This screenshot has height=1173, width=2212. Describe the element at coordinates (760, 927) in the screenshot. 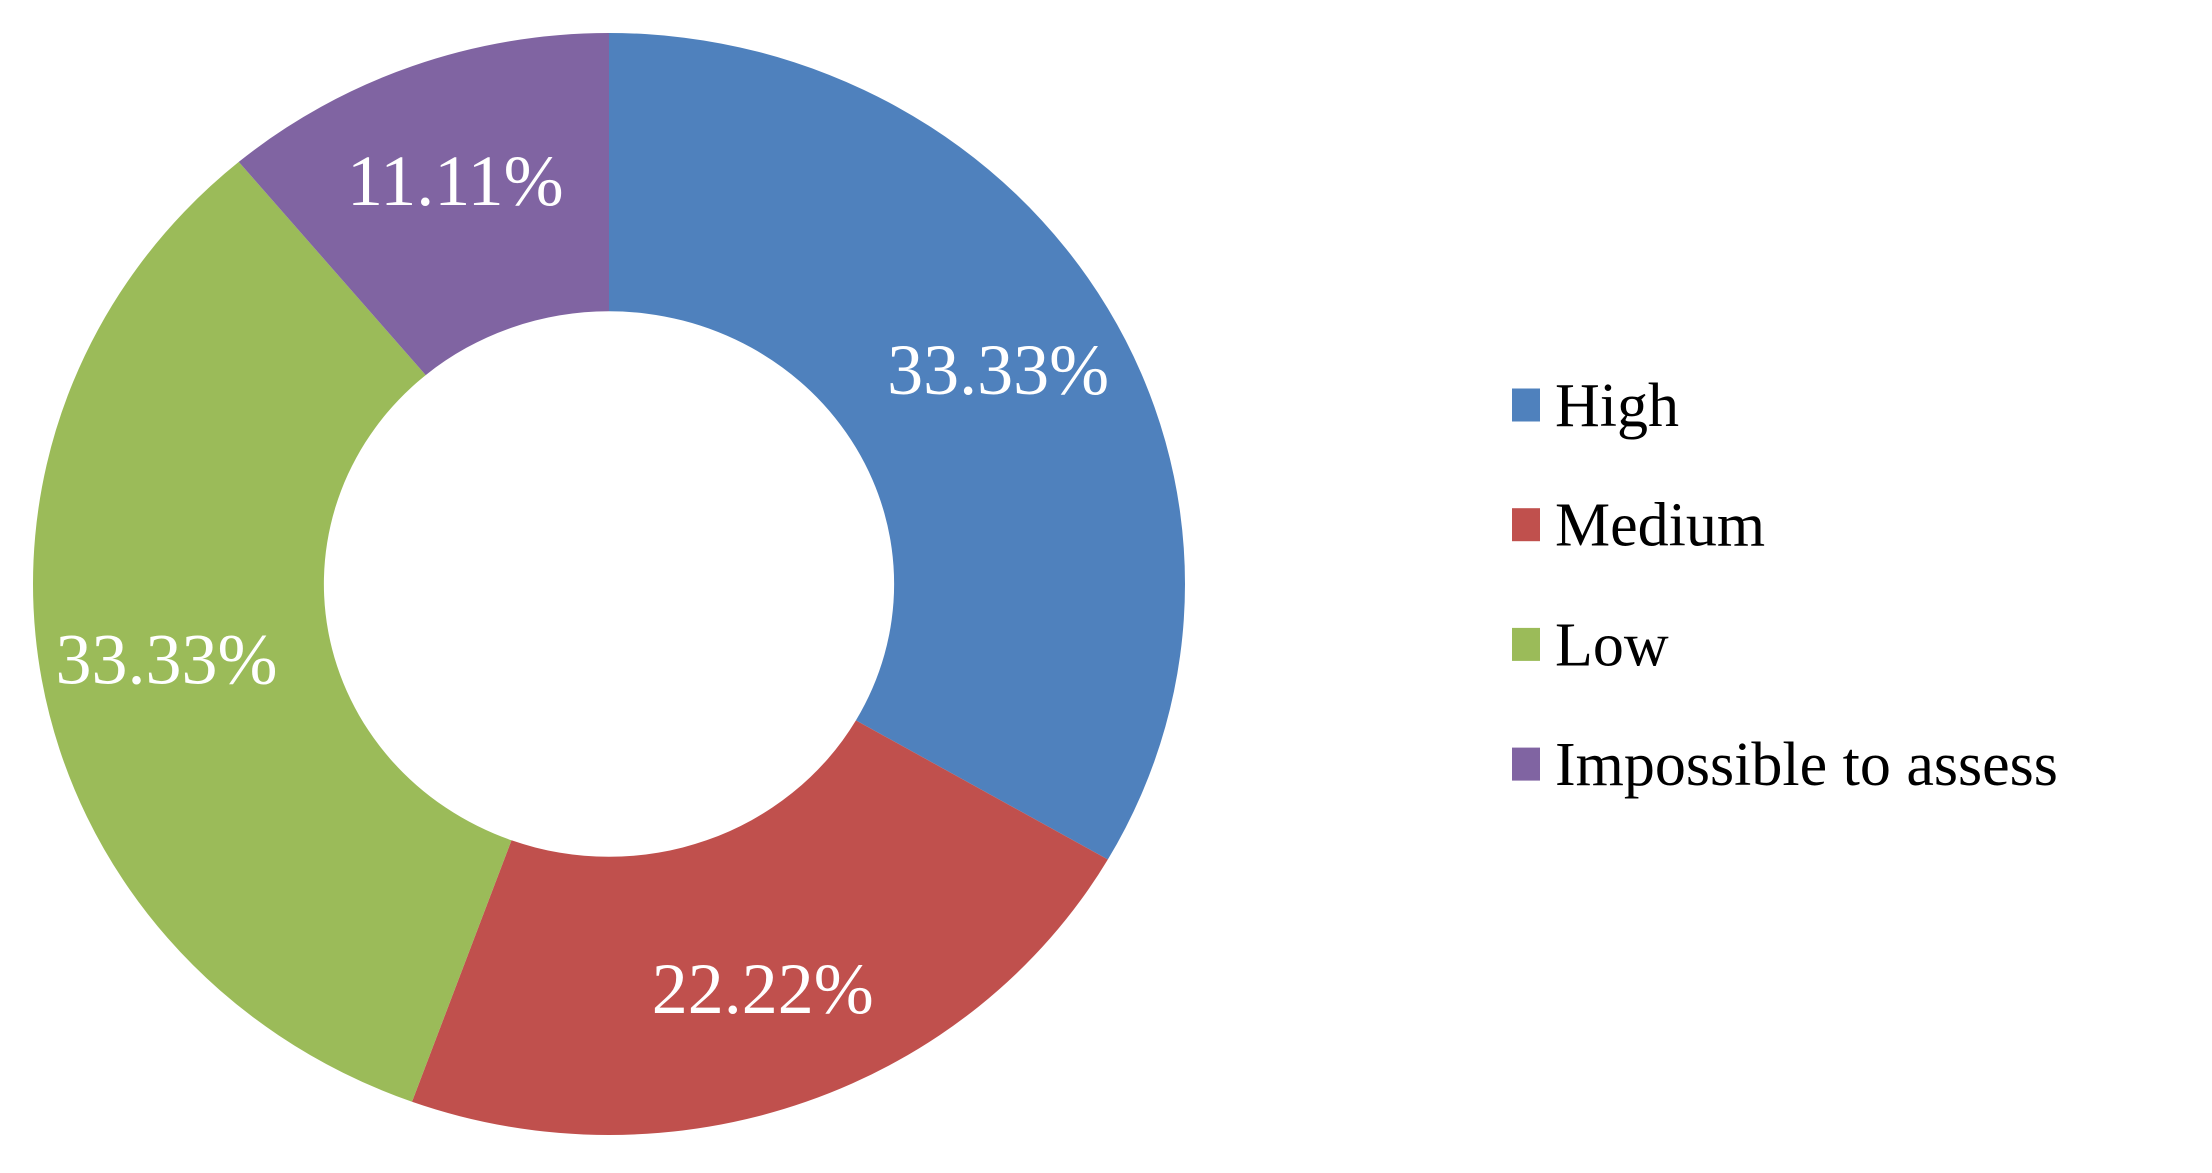

I see `slice-medium` at that location.